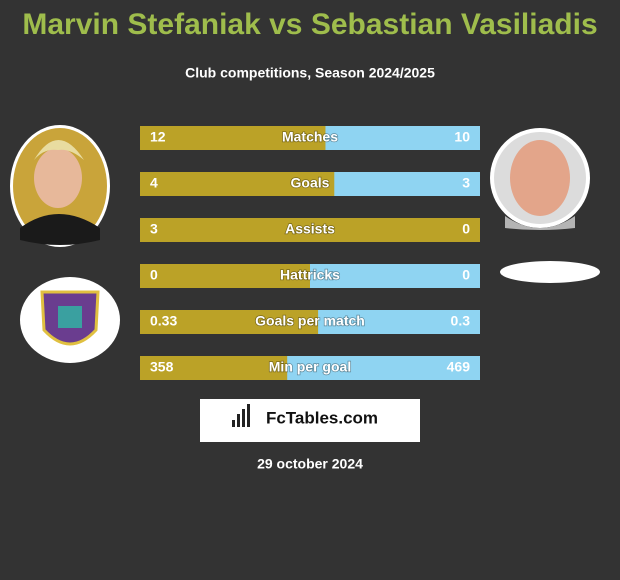 The height and width of the screenshot is (580, 620). What do you see at coordinates (540, 179) in the screenshot?
I see `right-player-photo` at bounding box center [540, 179].